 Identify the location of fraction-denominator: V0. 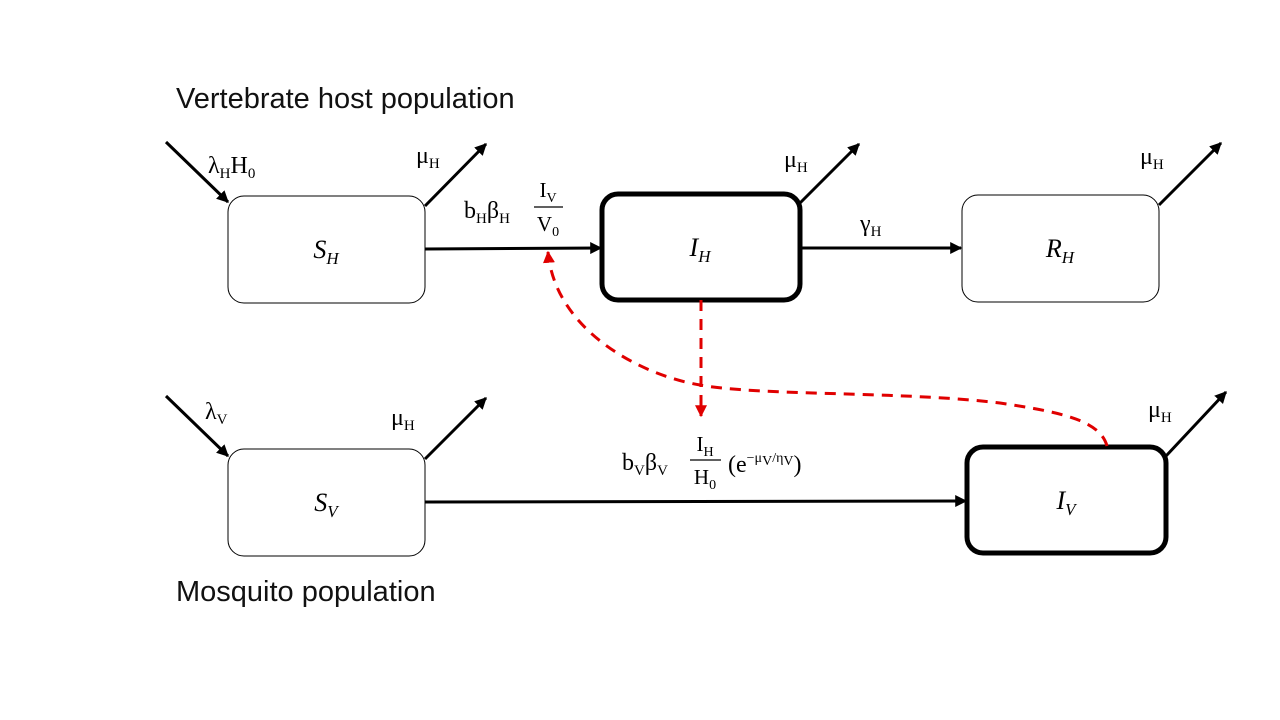
(548, 226).